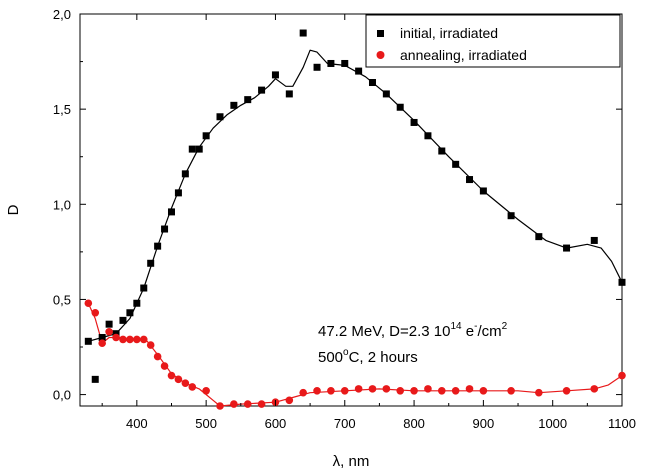 The height and width of the screenshot is (475, 649). Describe the element at coordinates (489, 331) in the screenshot. I see `annot-1-suffix: /cm` at that location.